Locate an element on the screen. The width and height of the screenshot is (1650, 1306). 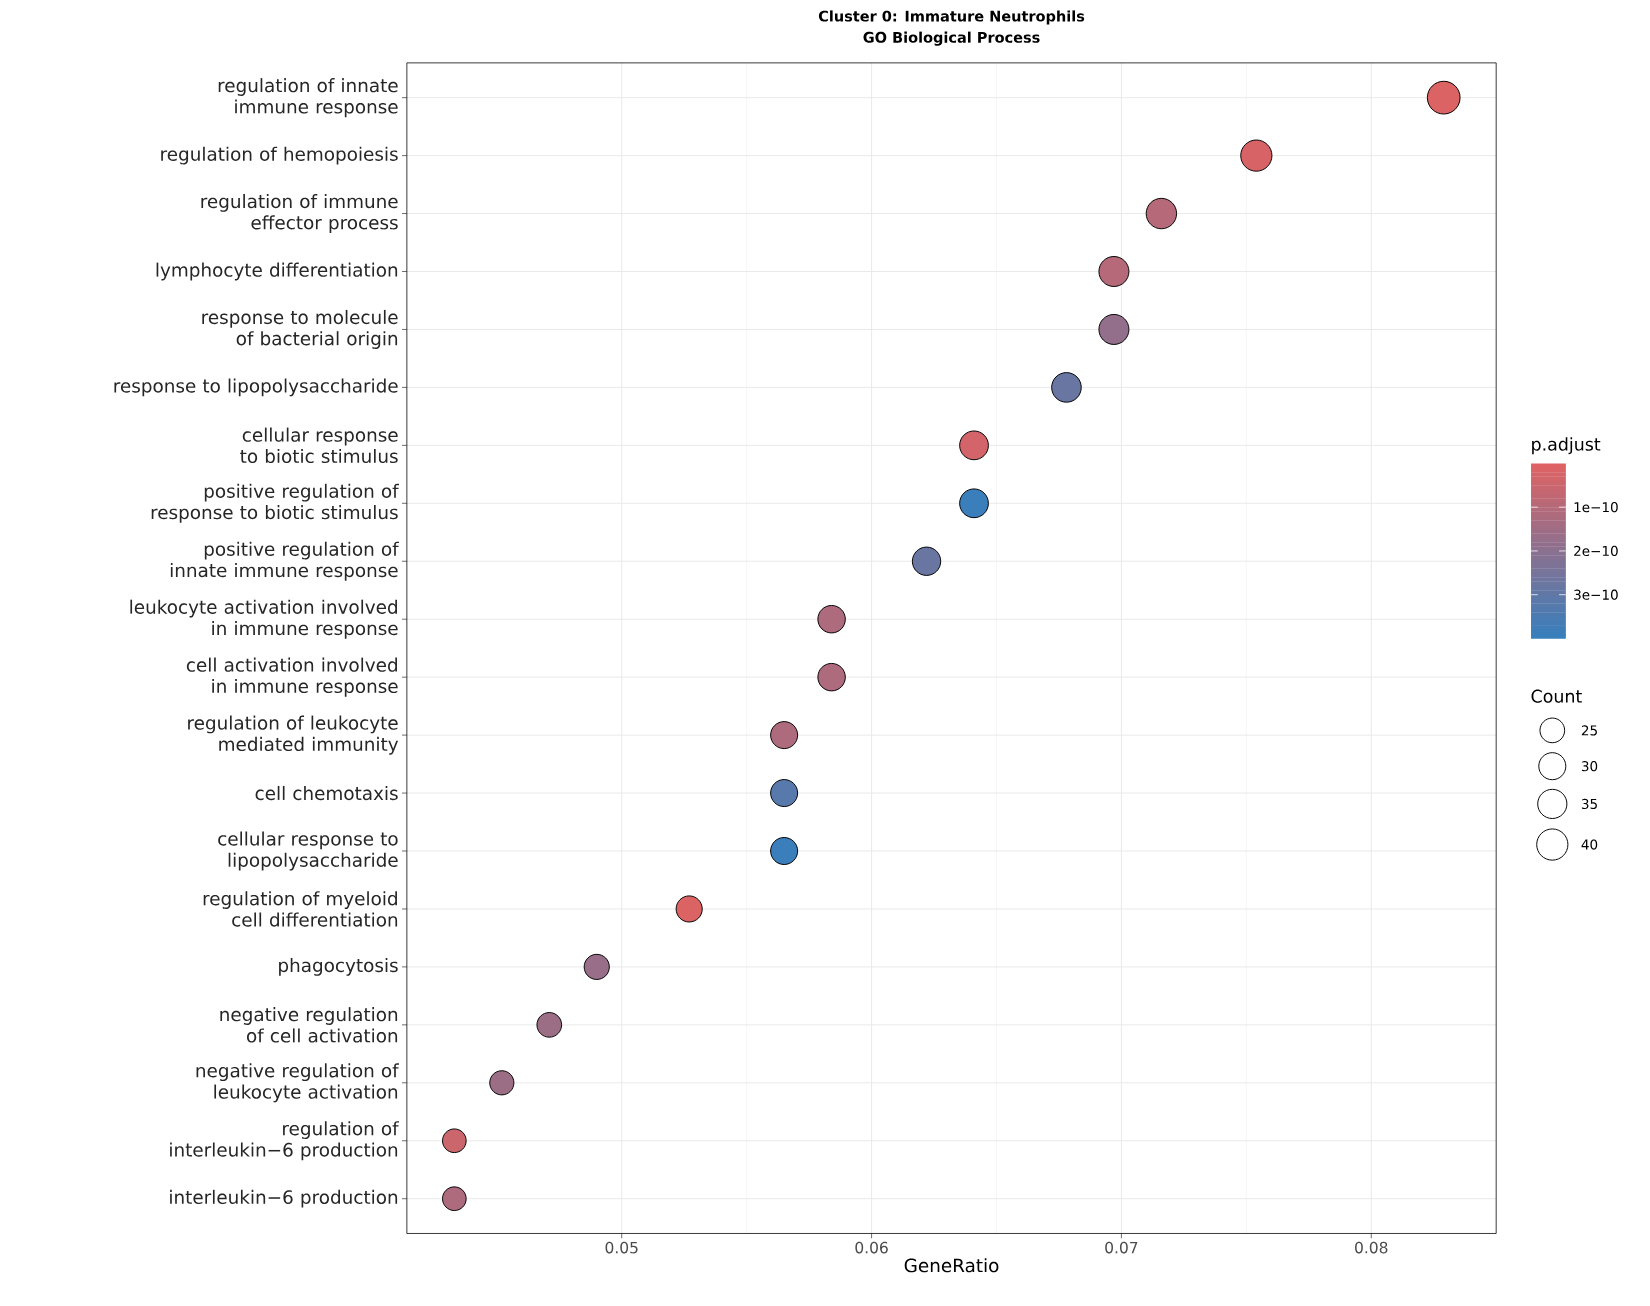
color-bar-label: 2e−10 is located at coordinates (1596, 551).